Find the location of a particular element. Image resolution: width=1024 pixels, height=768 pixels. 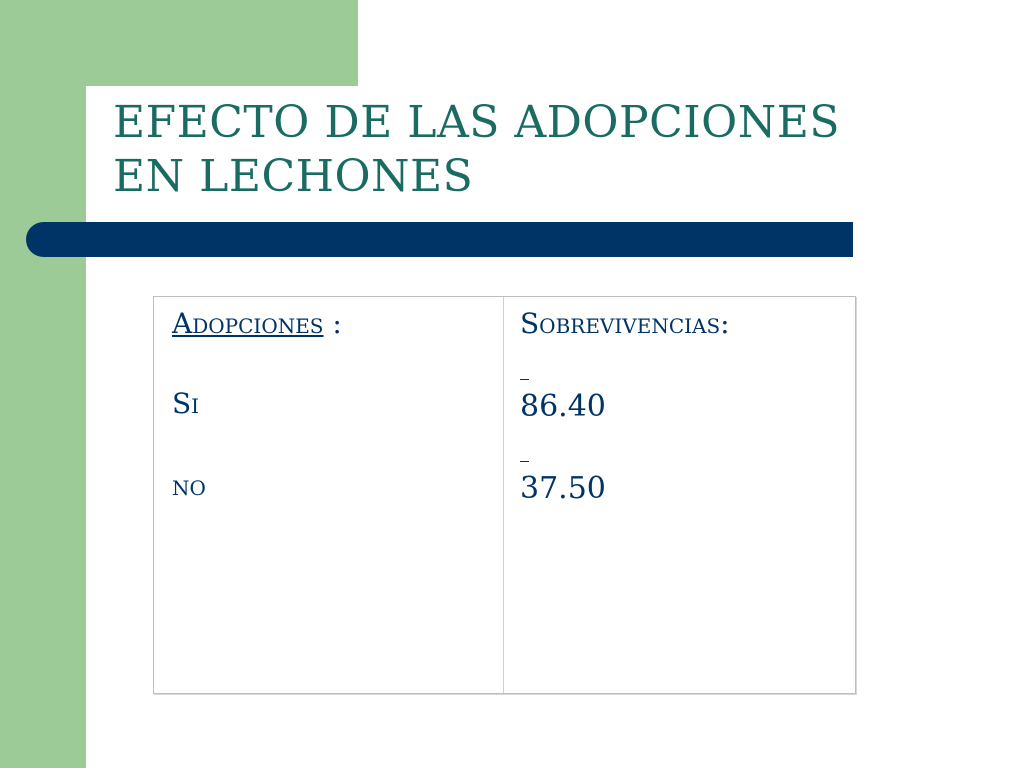

row-label-no: no is located at coordinates (189, 485).